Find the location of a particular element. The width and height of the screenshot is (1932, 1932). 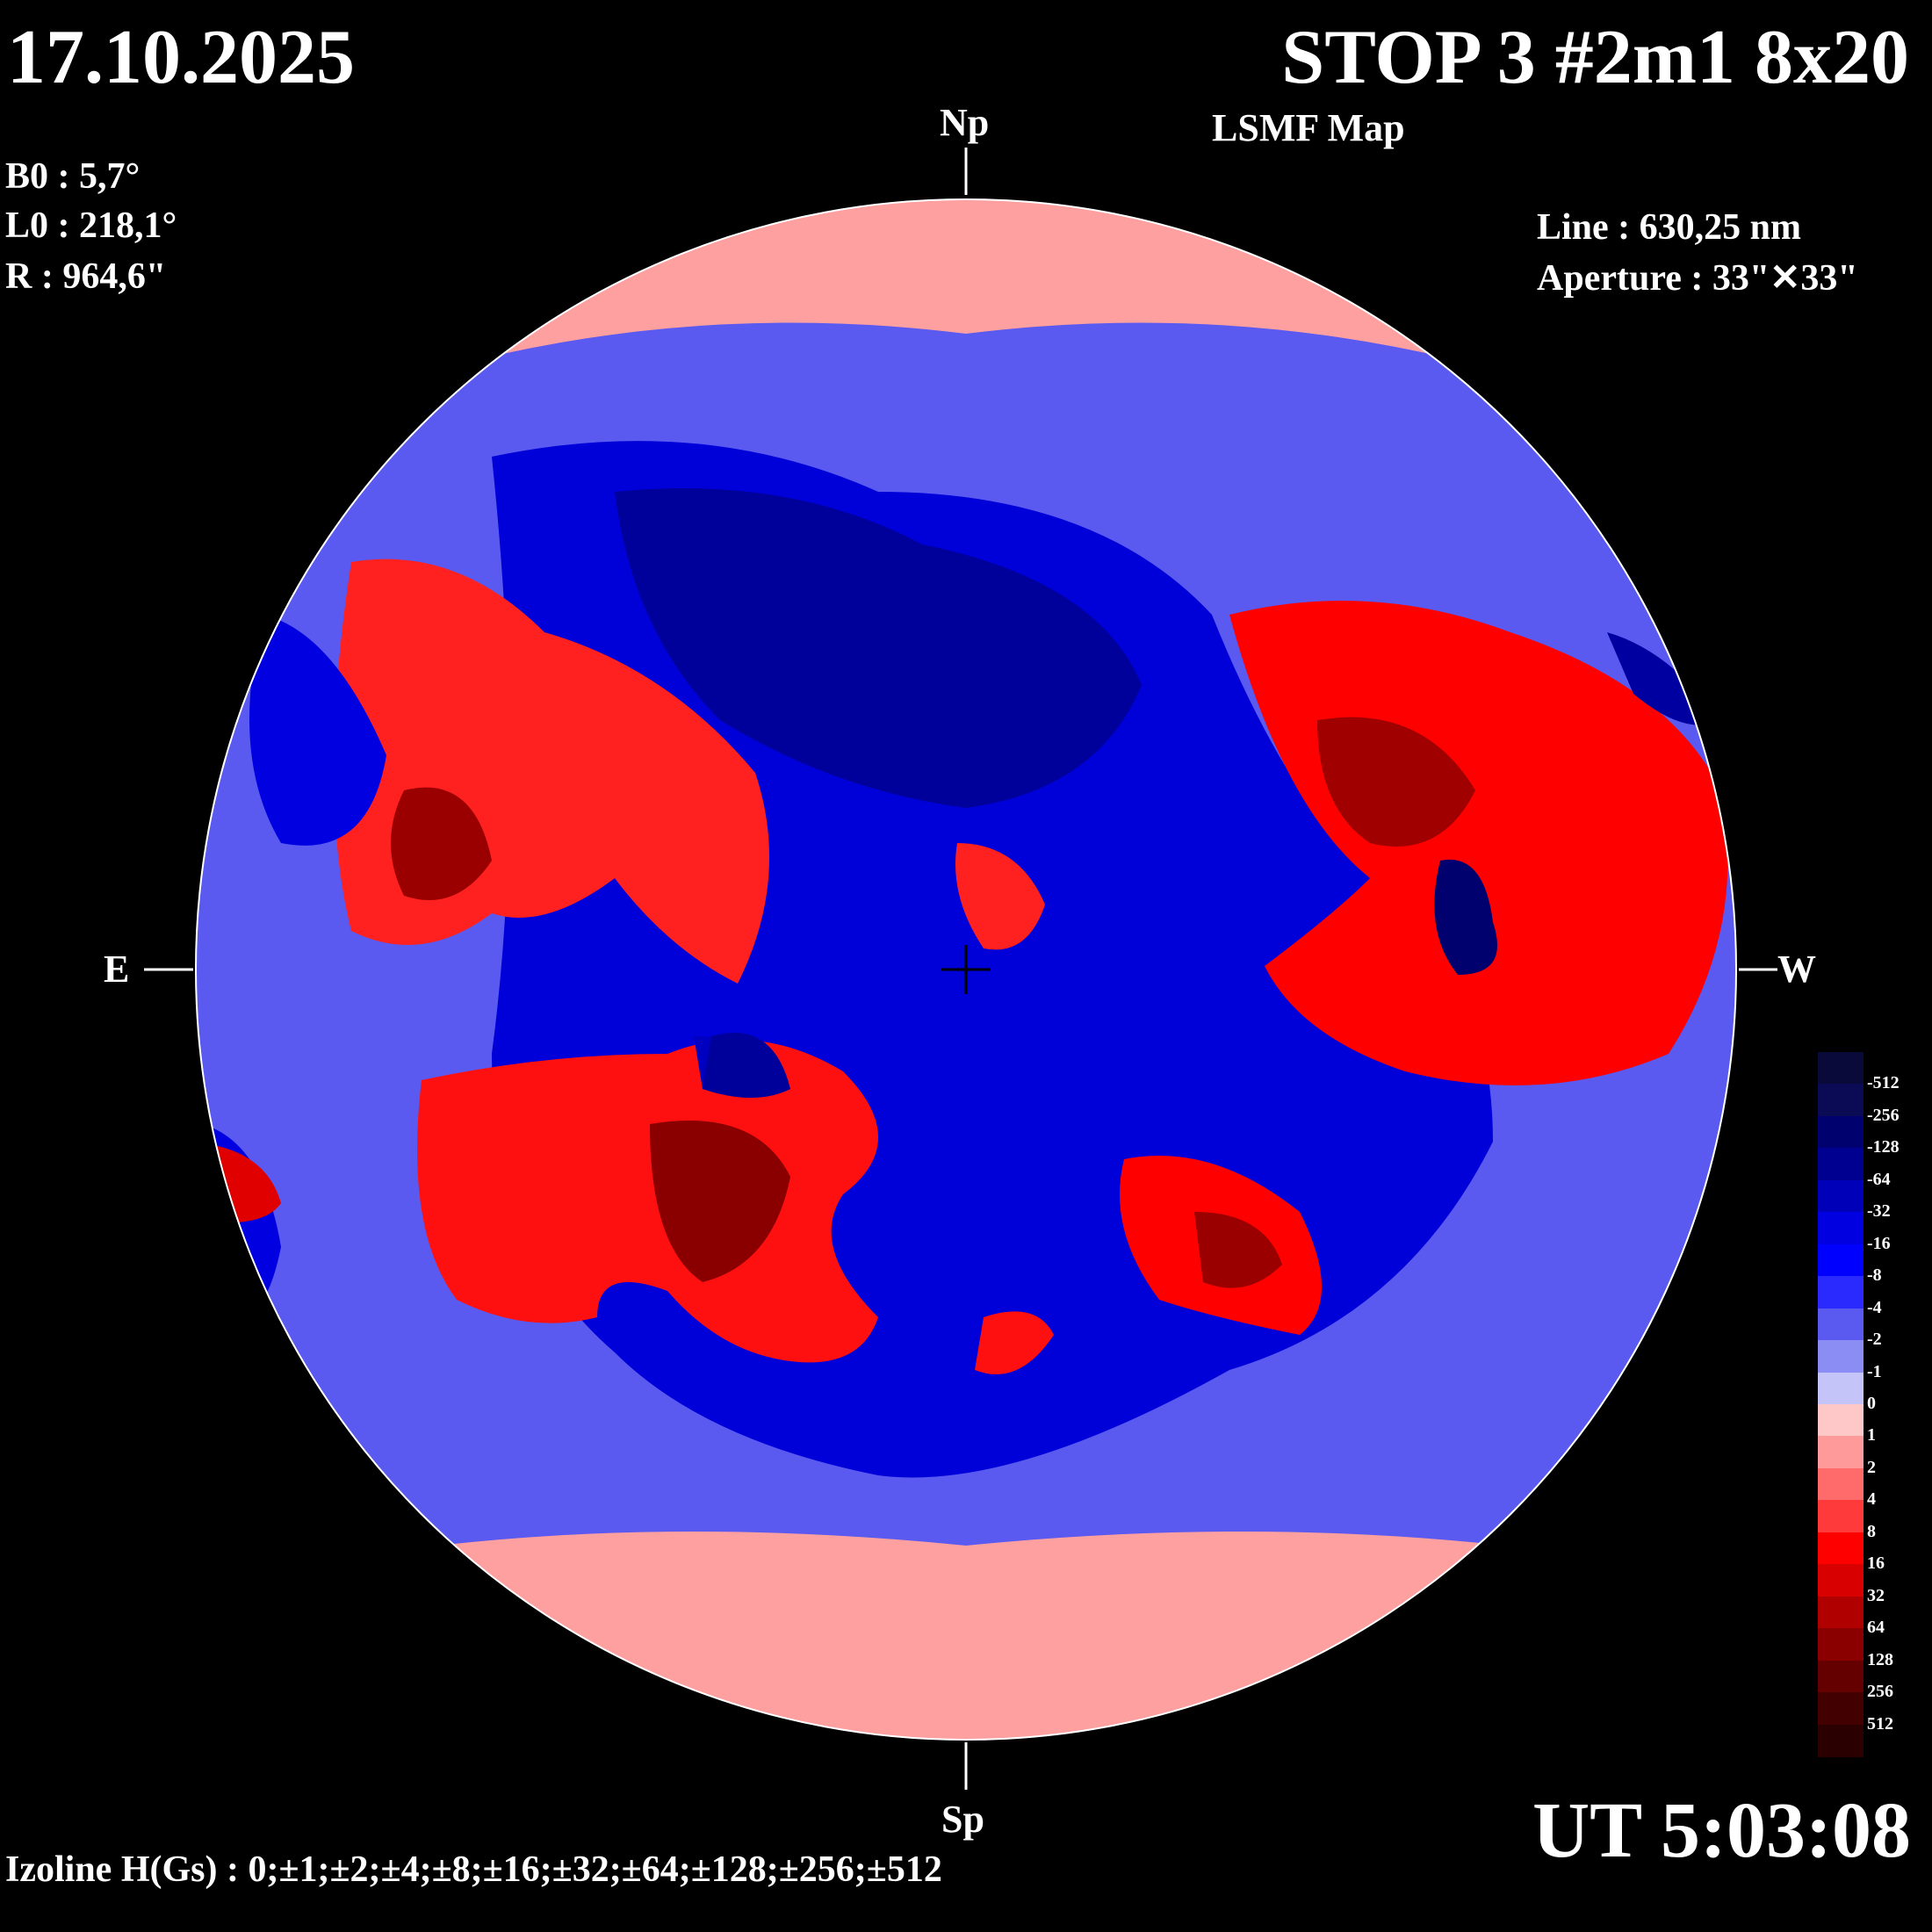

central-negative-blob is located at coordinates (746, 1065).